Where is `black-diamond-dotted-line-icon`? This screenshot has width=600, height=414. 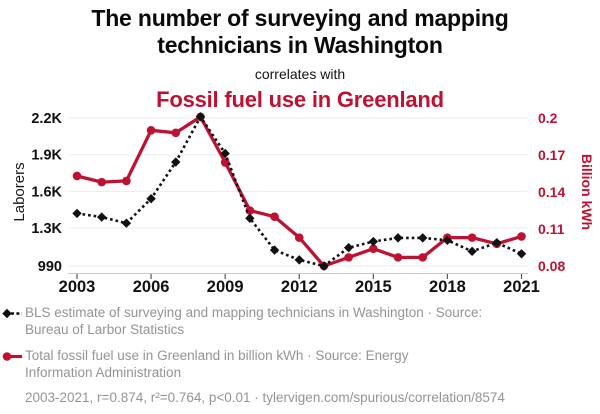
black-diamond-dotted-line-icon is located at coordinates (12, 313).